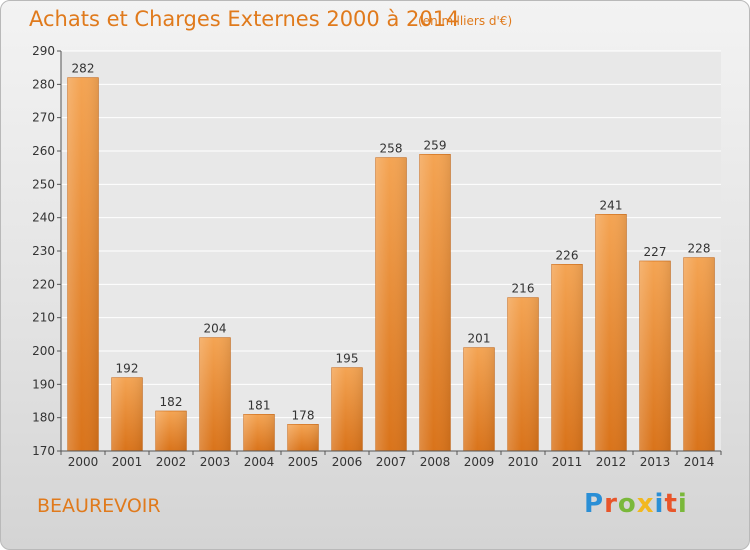 The width and height of the screenshot is (750, 550). What do you see at coordinates (43, 418) in the screenshot?
I see `y-tick-label: 180` at bounding box center [43, 418].